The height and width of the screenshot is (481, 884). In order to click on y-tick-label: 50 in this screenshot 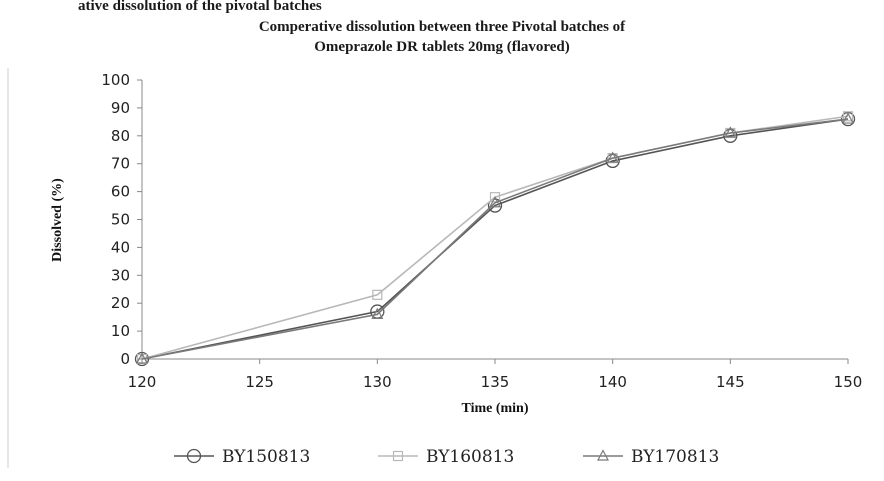, I will do `click(120, 220)`.